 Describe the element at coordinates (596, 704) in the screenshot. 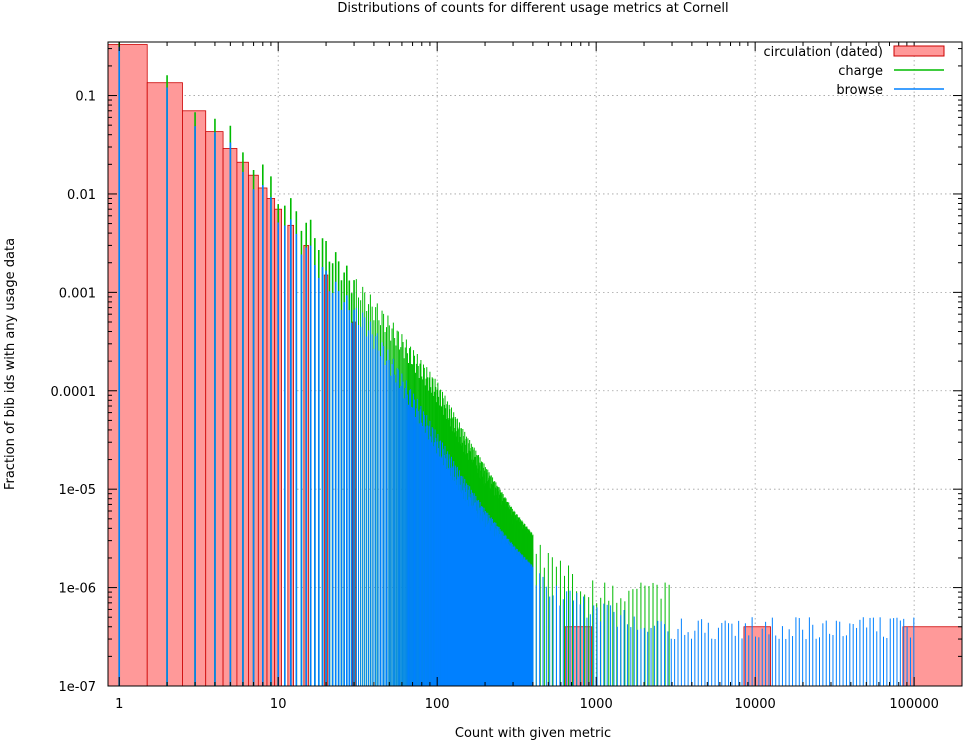

I see `x-tick-label: 1000` at that location.